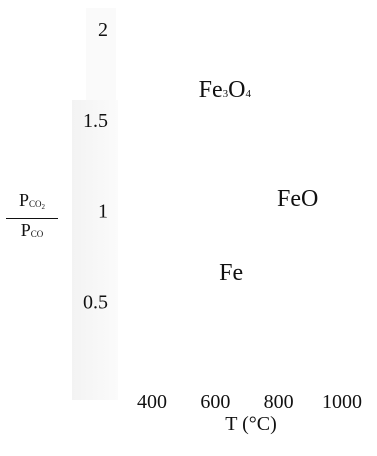 This screenshot has width=377, height=456. Describe the element at coordinates (103, 212) in the screenshot. I see `y-tick-label: 1` at that location.